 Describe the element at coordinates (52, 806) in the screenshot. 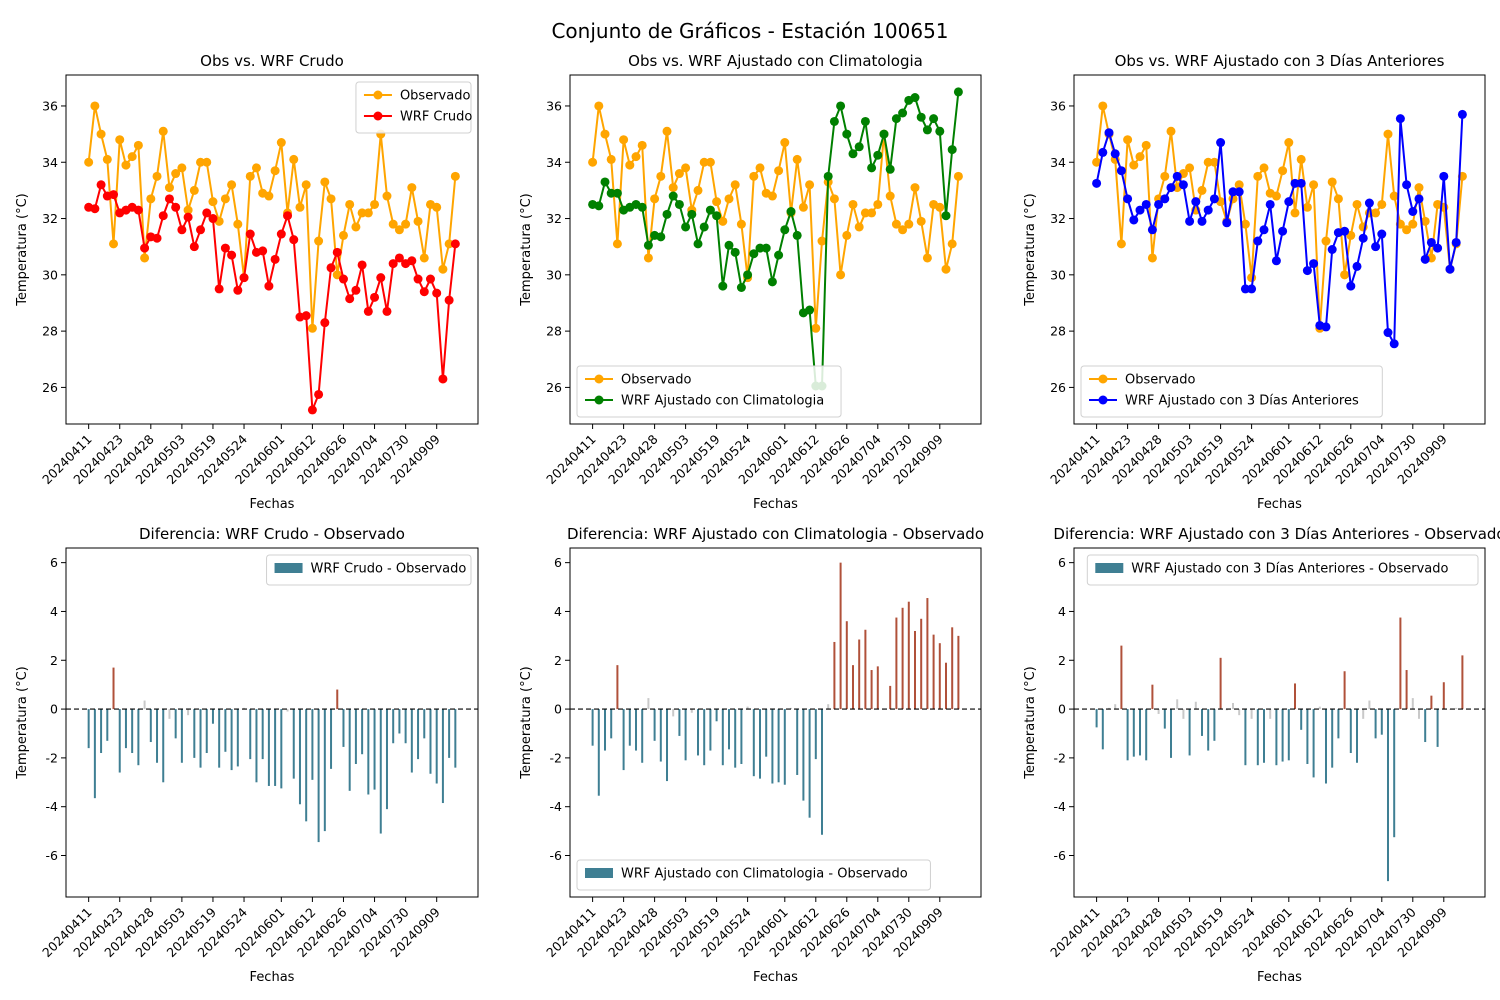

I see `y-tick-label: -4` at that location.